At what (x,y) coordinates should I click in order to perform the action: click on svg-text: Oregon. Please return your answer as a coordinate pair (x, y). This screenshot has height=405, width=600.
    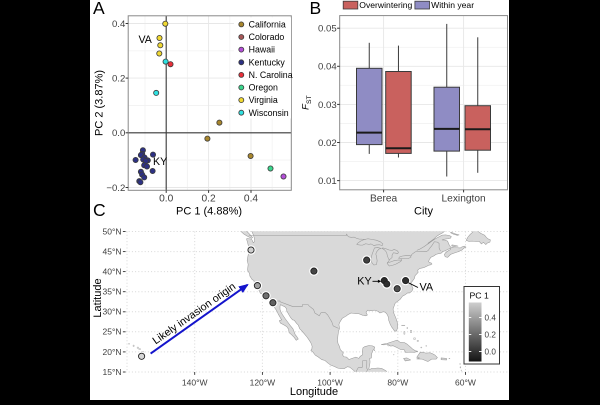
    Looking at the image, I should click on (263, 88).